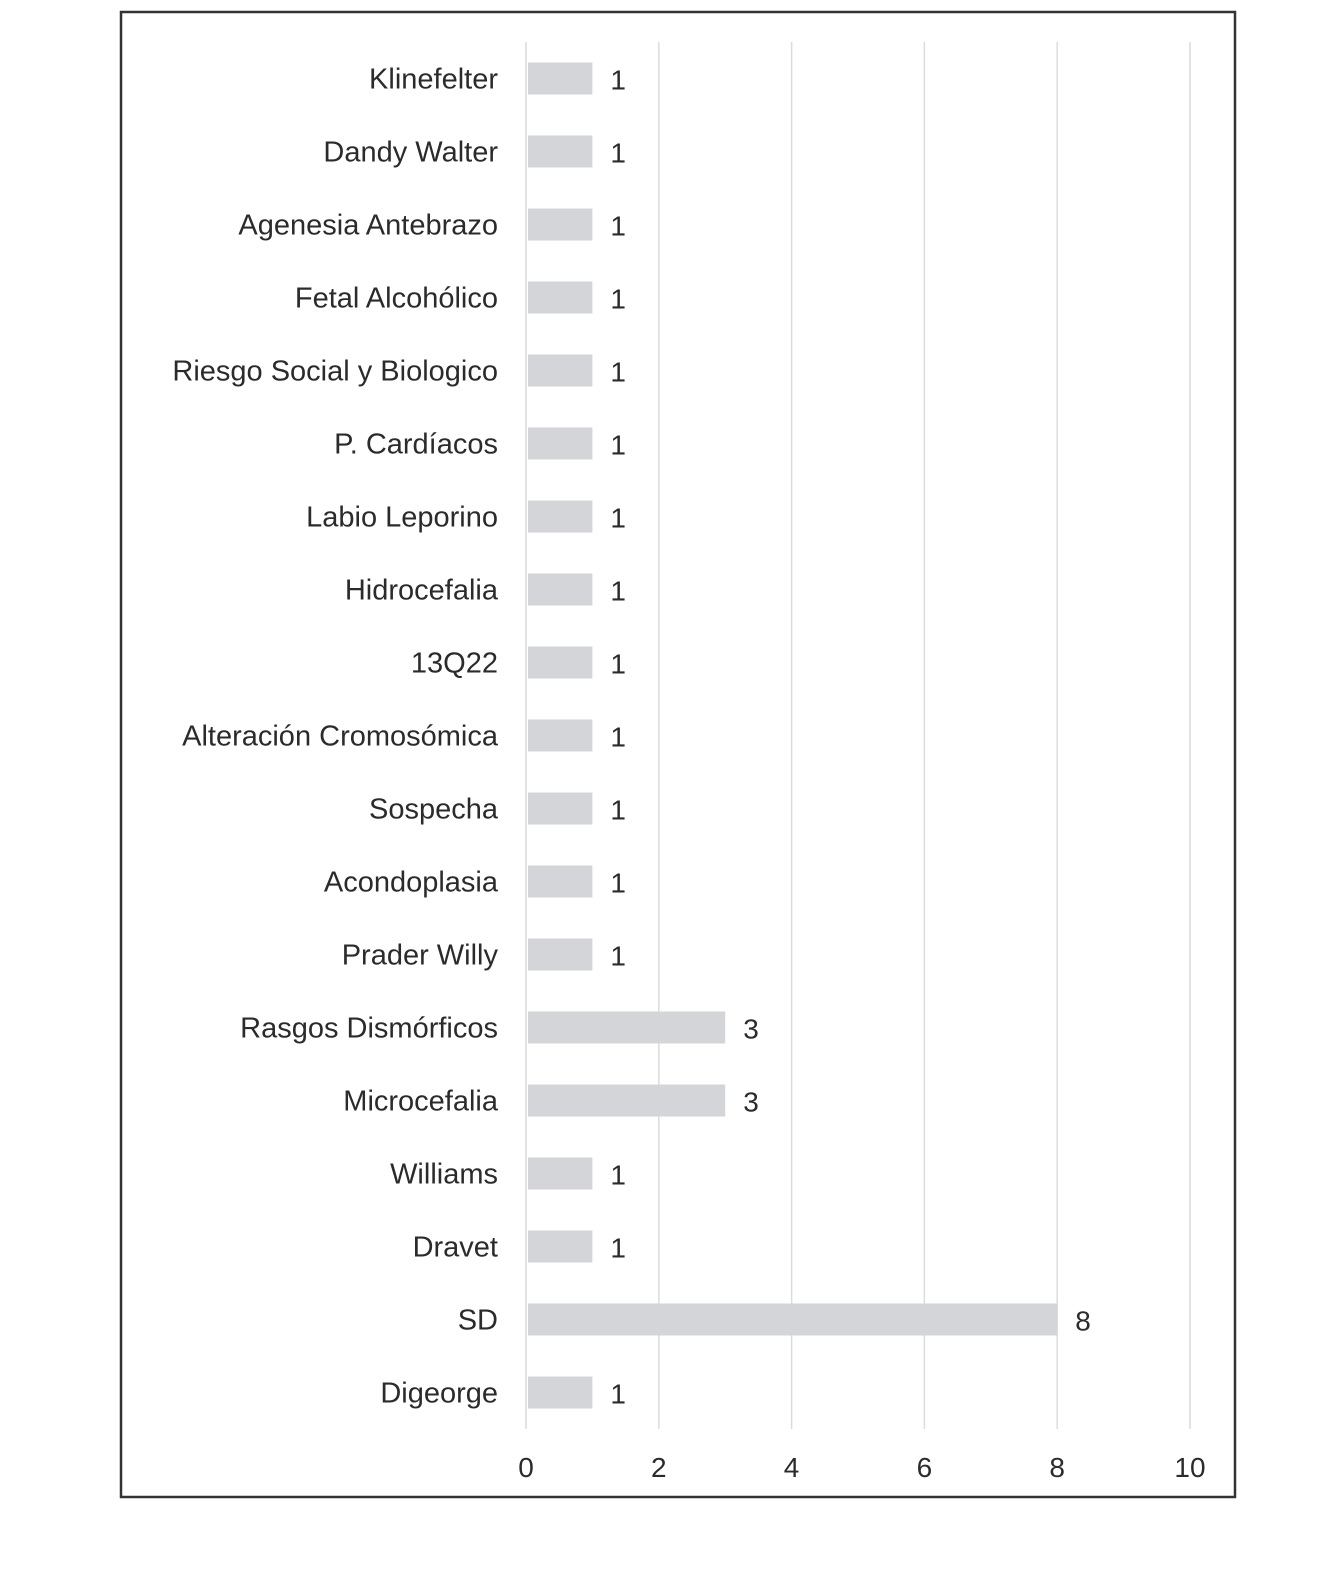  What do you see at coordinates (751, 1102) in the screenshot?
I see `value-label-14: 3` at bounding box center [751, 1102].